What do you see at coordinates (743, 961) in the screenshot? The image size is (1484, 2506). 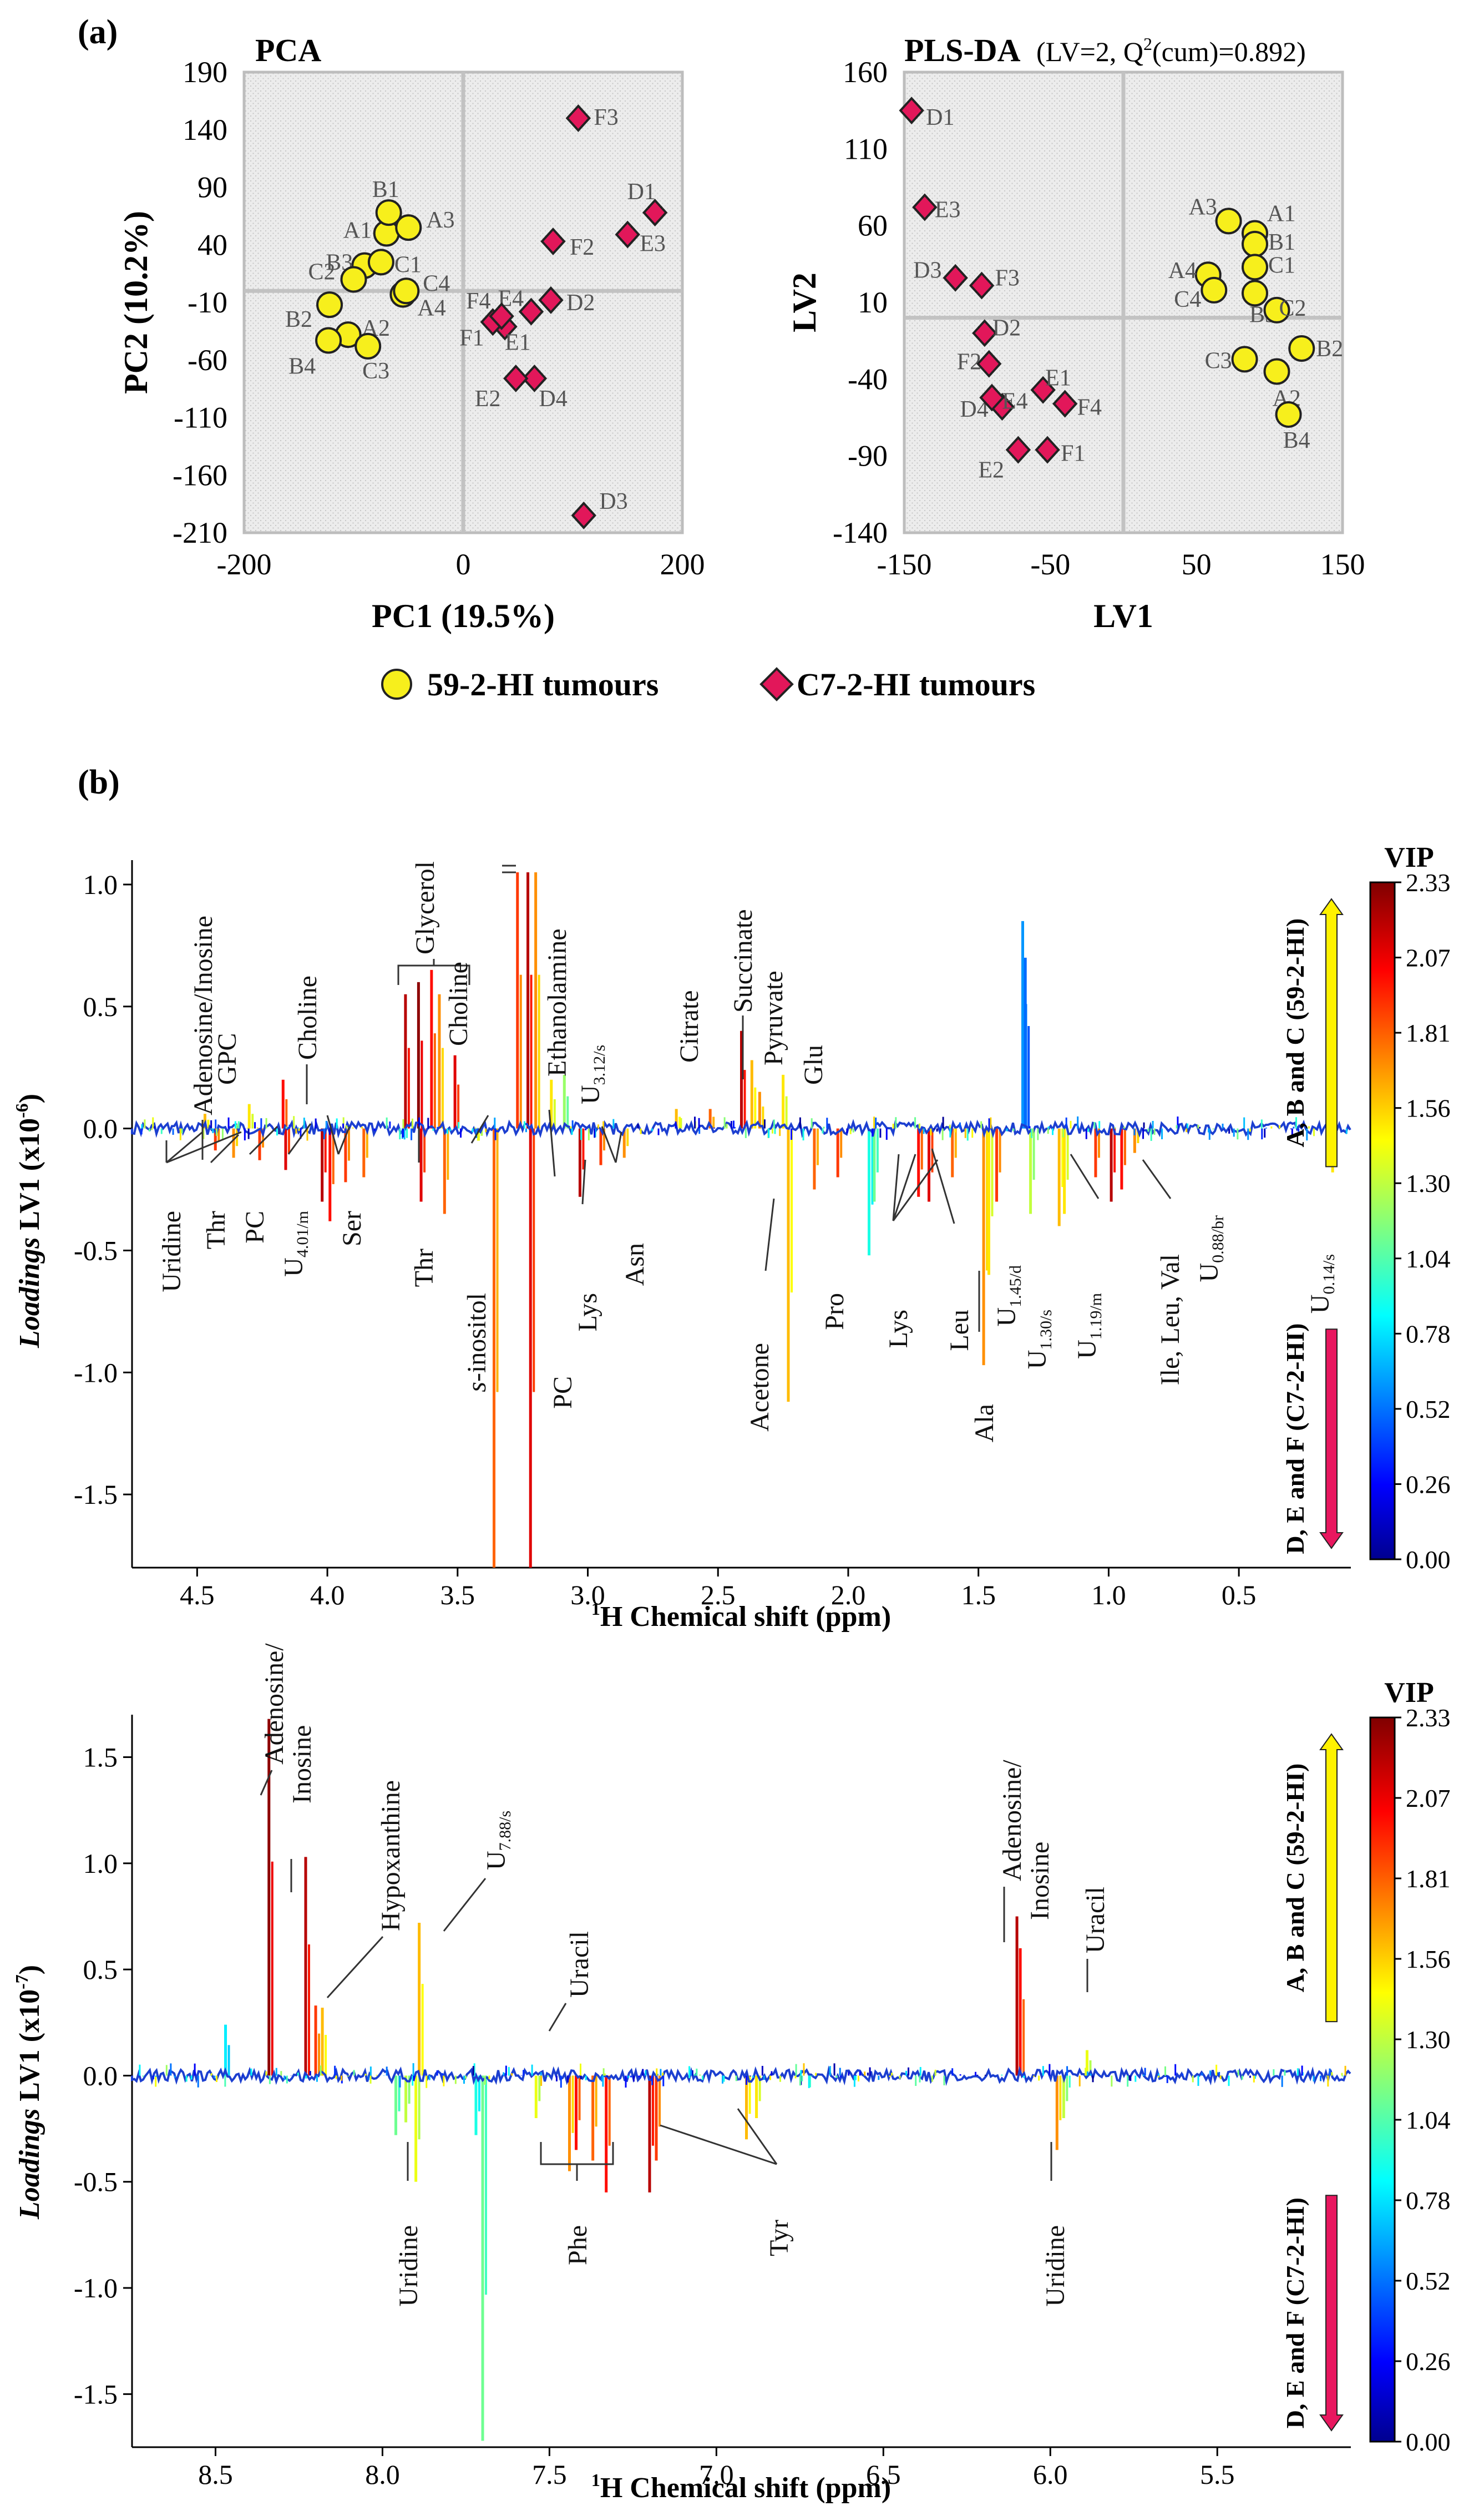 I see `ann-succinate: Succinate` at bounding box center [743, 961].